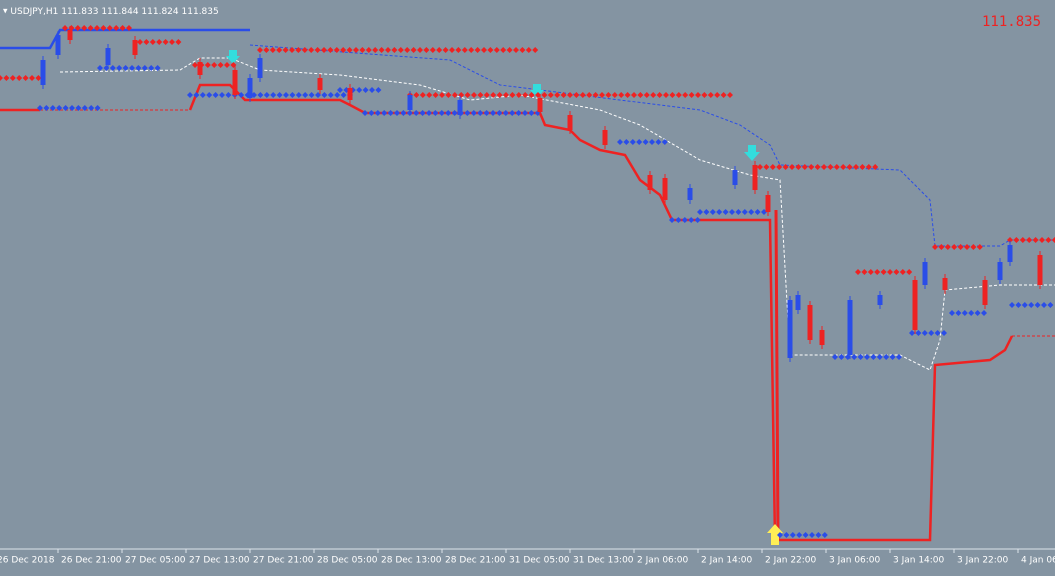  I want to click on x-tick-label: 26 Dec 2018, so click(27, 561).